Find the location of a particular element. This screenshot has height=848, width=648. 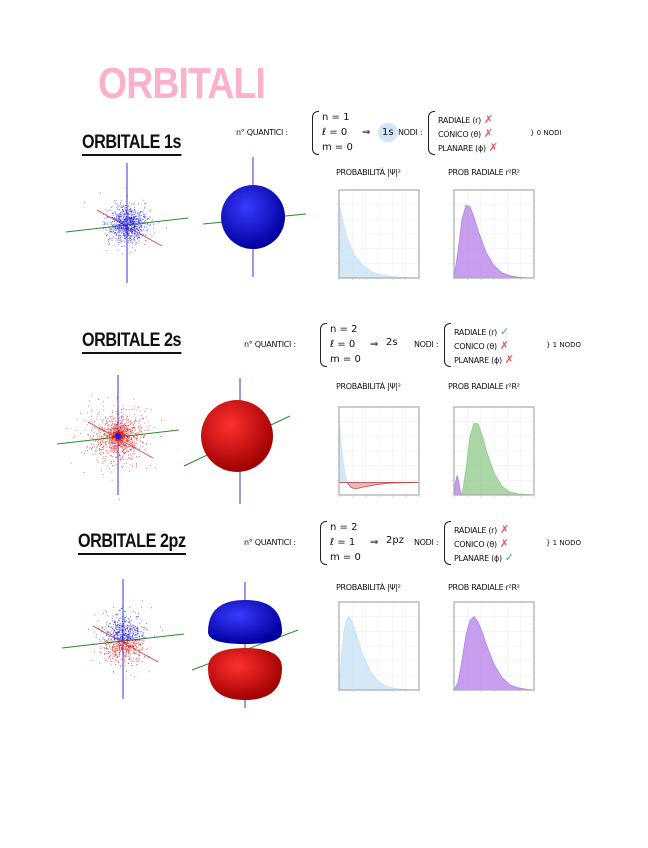

node-item: RADIALE (r) ✓ is located at coordinates (484, 331).